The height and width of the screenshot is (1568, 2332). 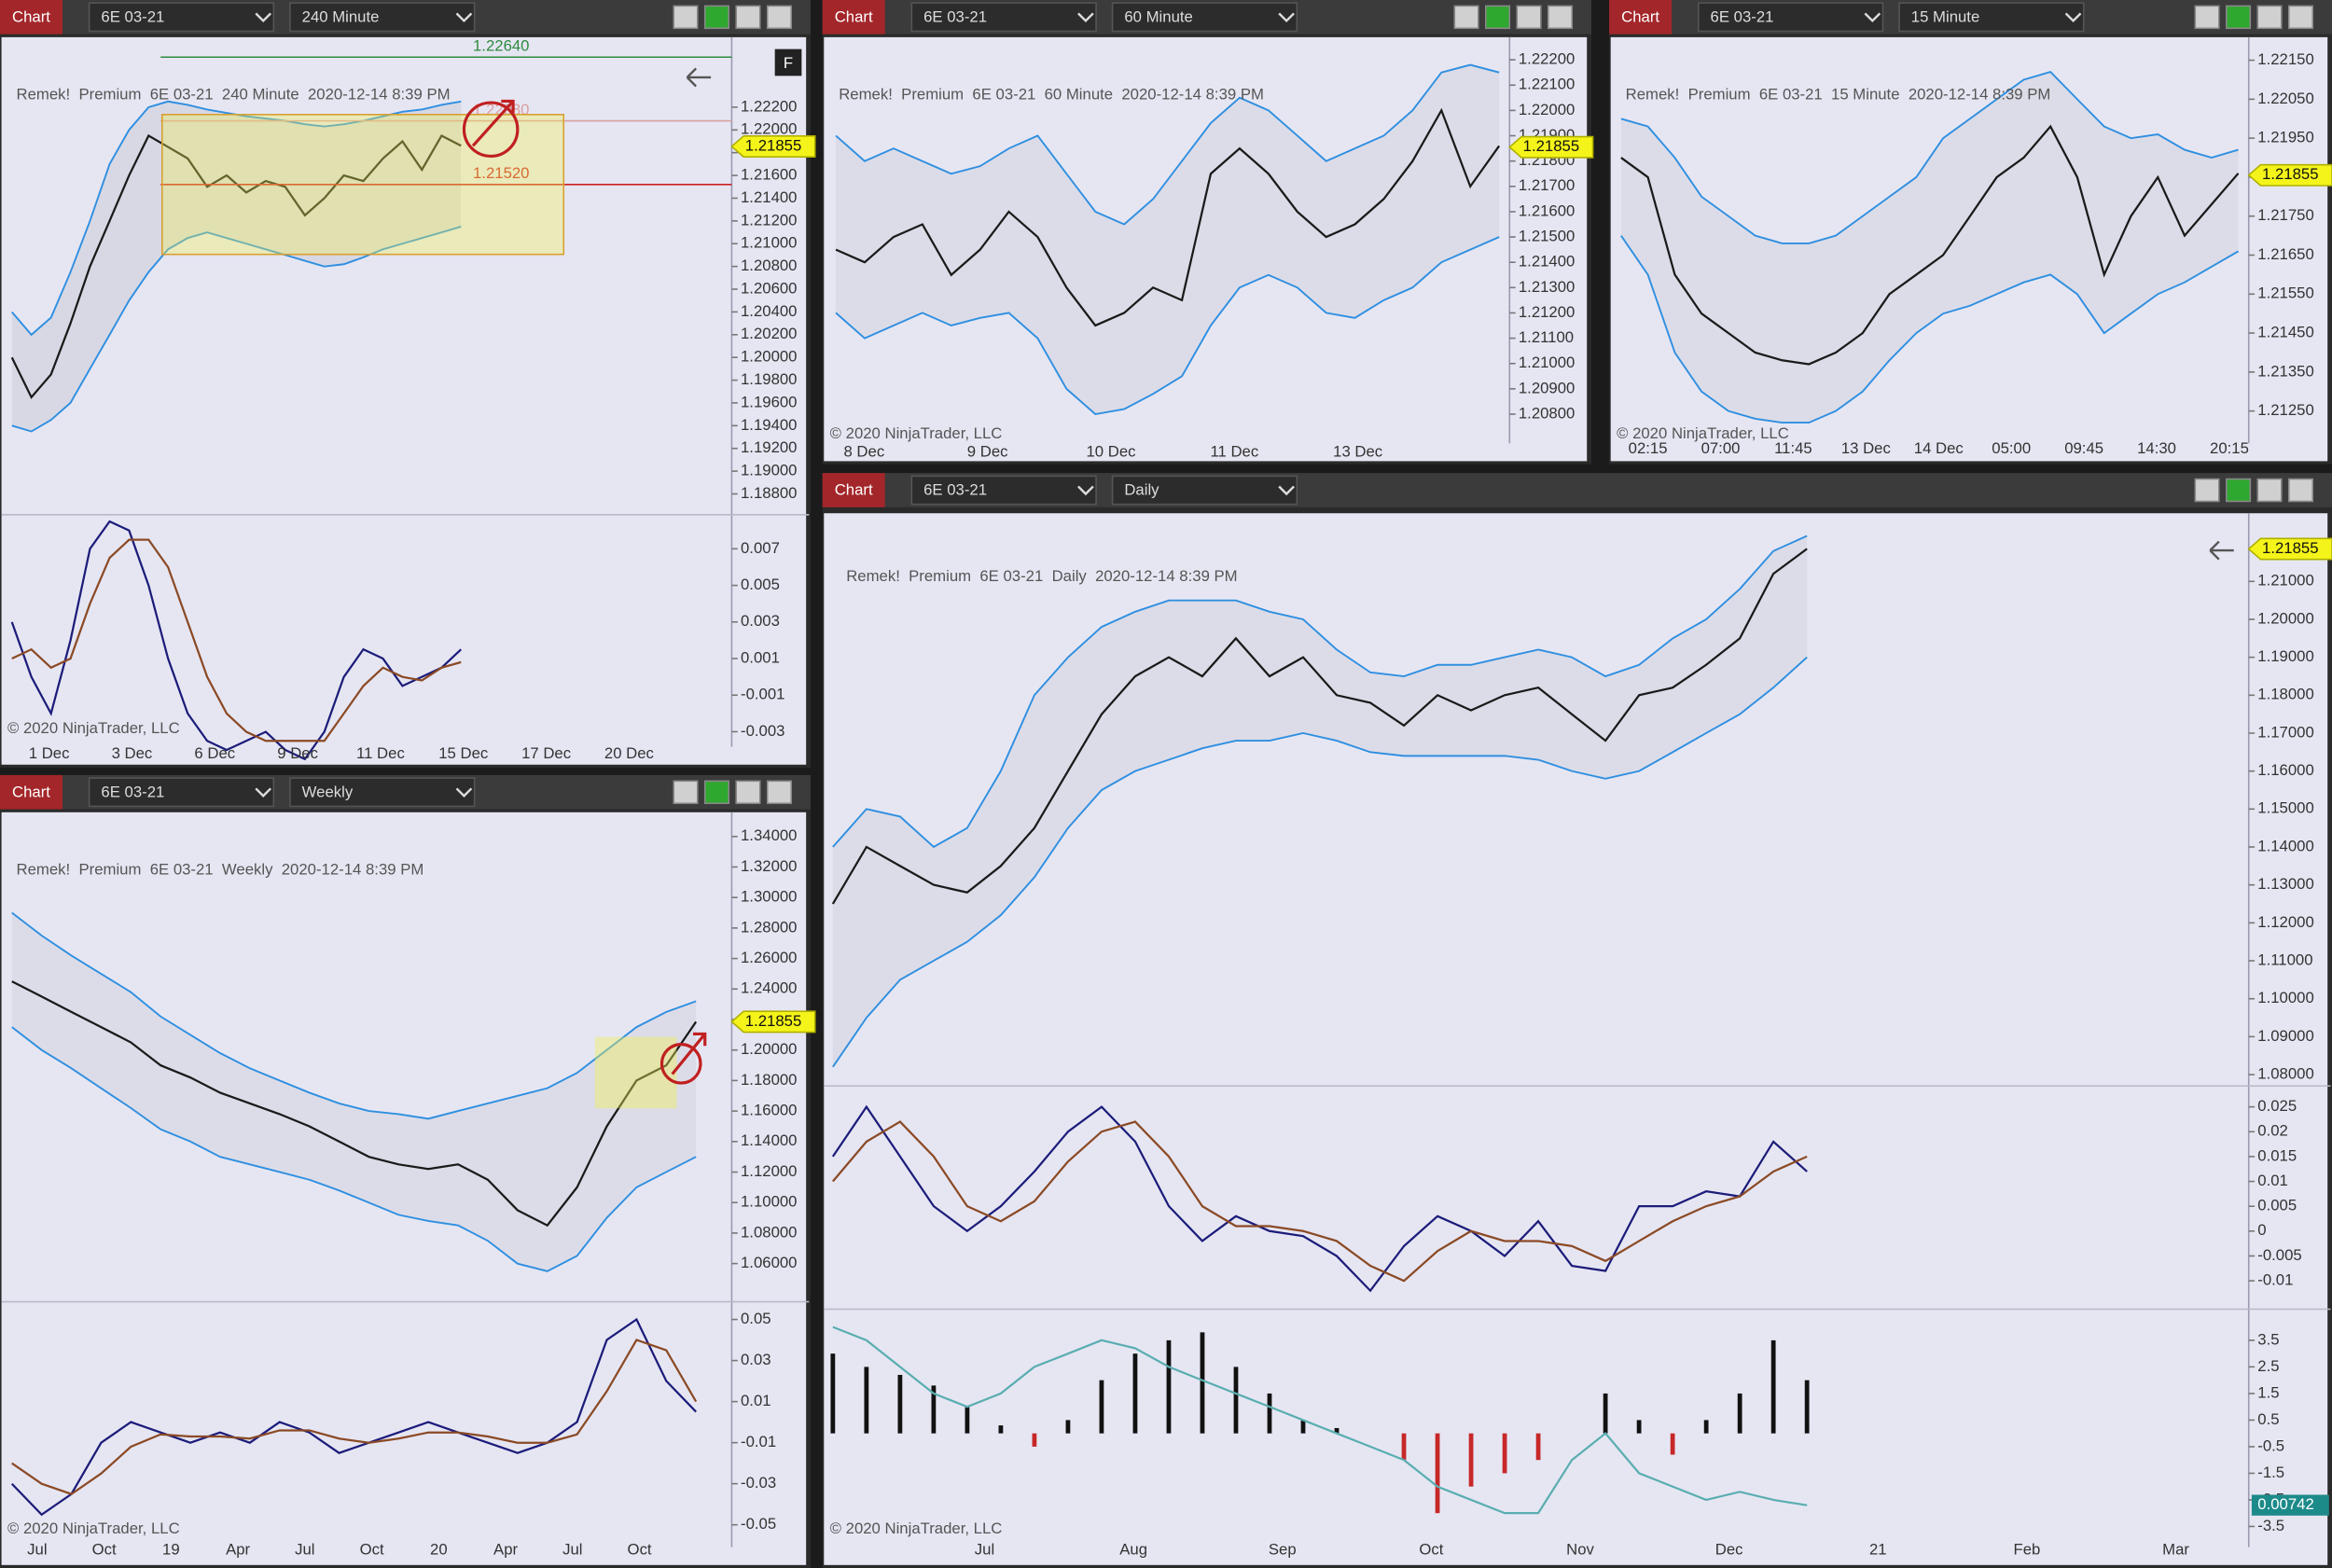 What do you see at coordinates (2277, 1106) in the screenshot?
I see `y-tick-label: 0.025` at bounding box center [2277, 1106].